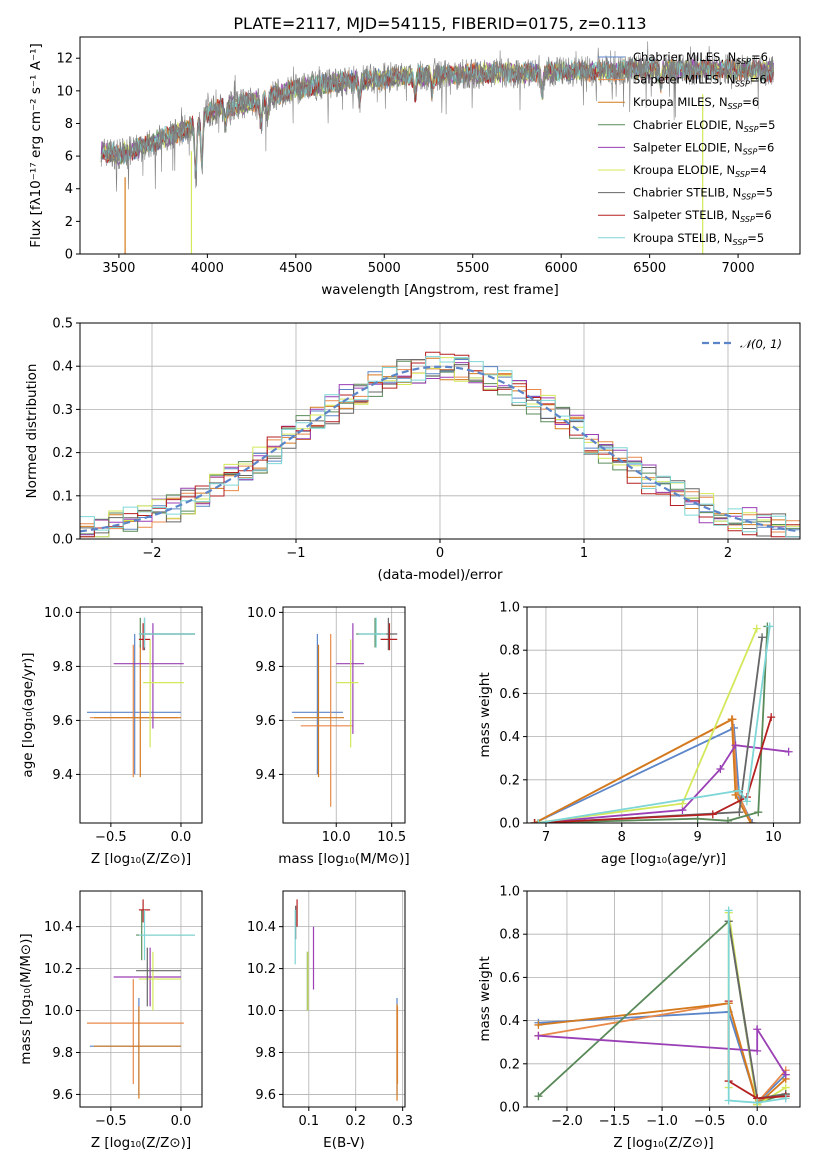  What do you see at coordinates (62, 496) in the screenshot?
I see `y-tick-label: 0.1` at bounding box center [62, 496].